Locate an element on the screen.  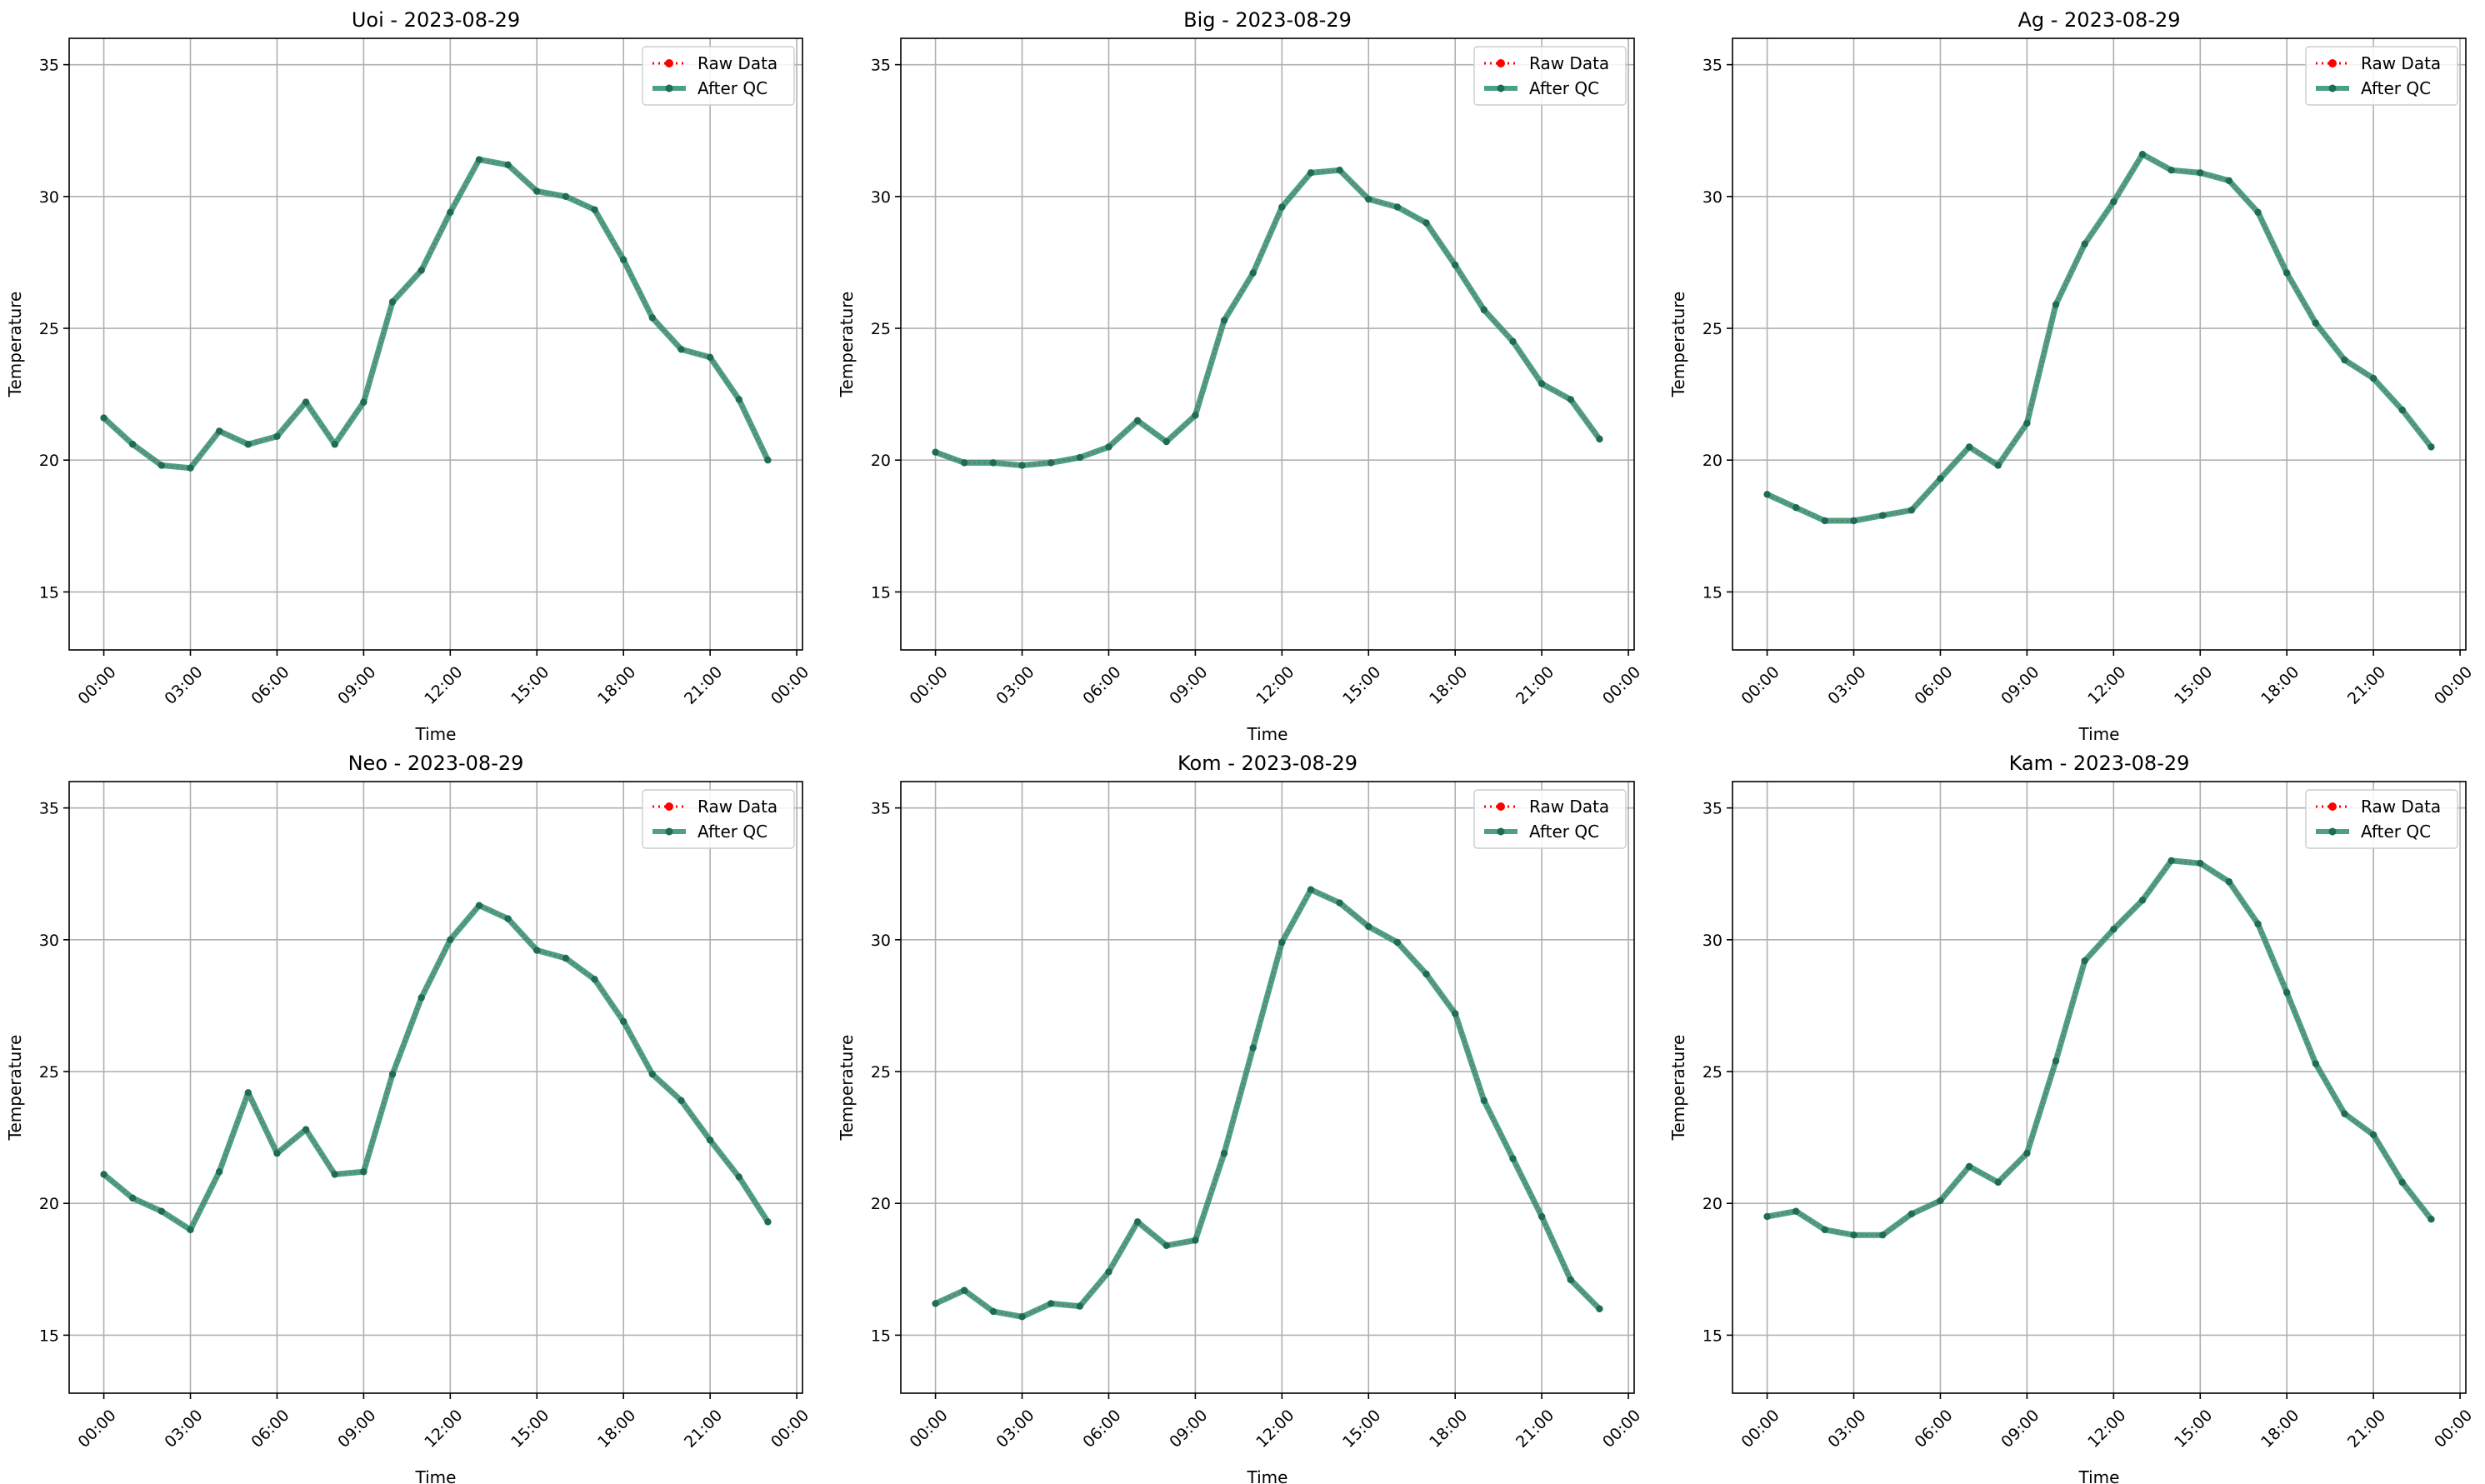
chart-title: Ag - 2023-08-29 is located at coordinates (2099, 20).